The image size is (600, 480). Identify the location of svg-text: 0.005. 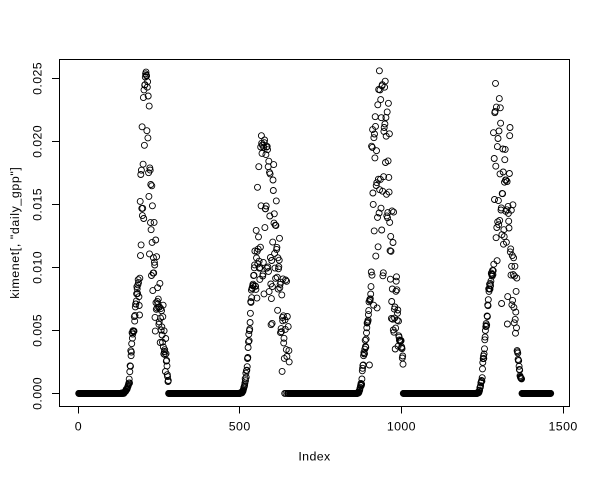
(38, 330).